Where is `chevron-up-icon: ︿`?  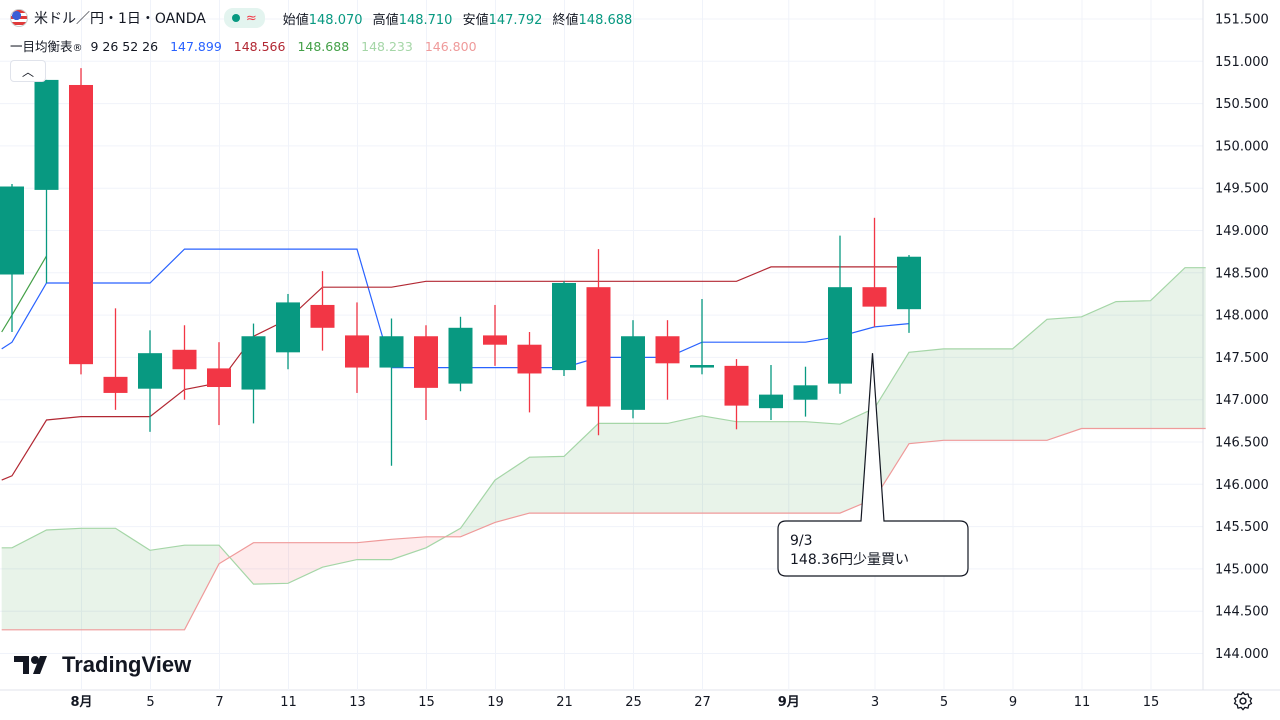 chevron-up-icon: ︿ is located at coordinates (27, 71).